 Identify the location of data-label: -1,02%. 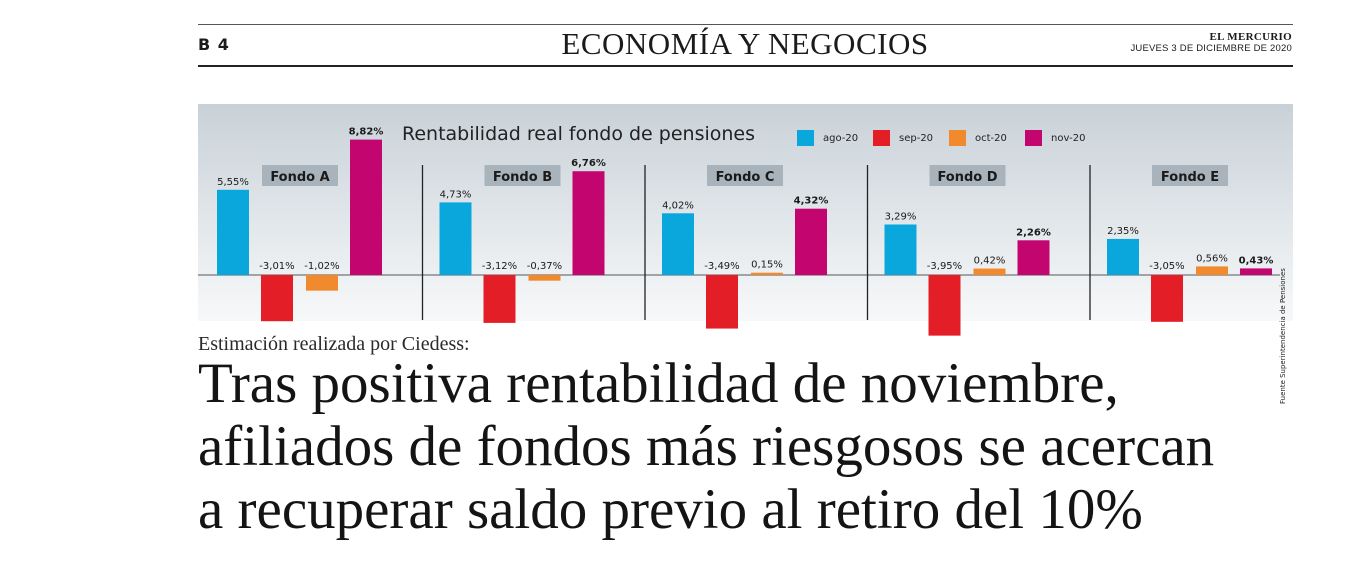
(321, 266).